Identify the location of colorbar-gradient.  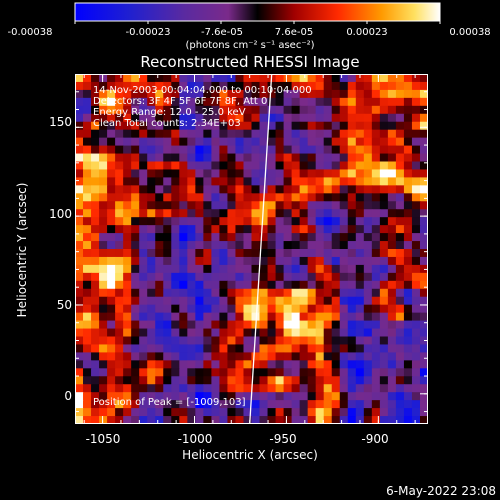
(257, 12).